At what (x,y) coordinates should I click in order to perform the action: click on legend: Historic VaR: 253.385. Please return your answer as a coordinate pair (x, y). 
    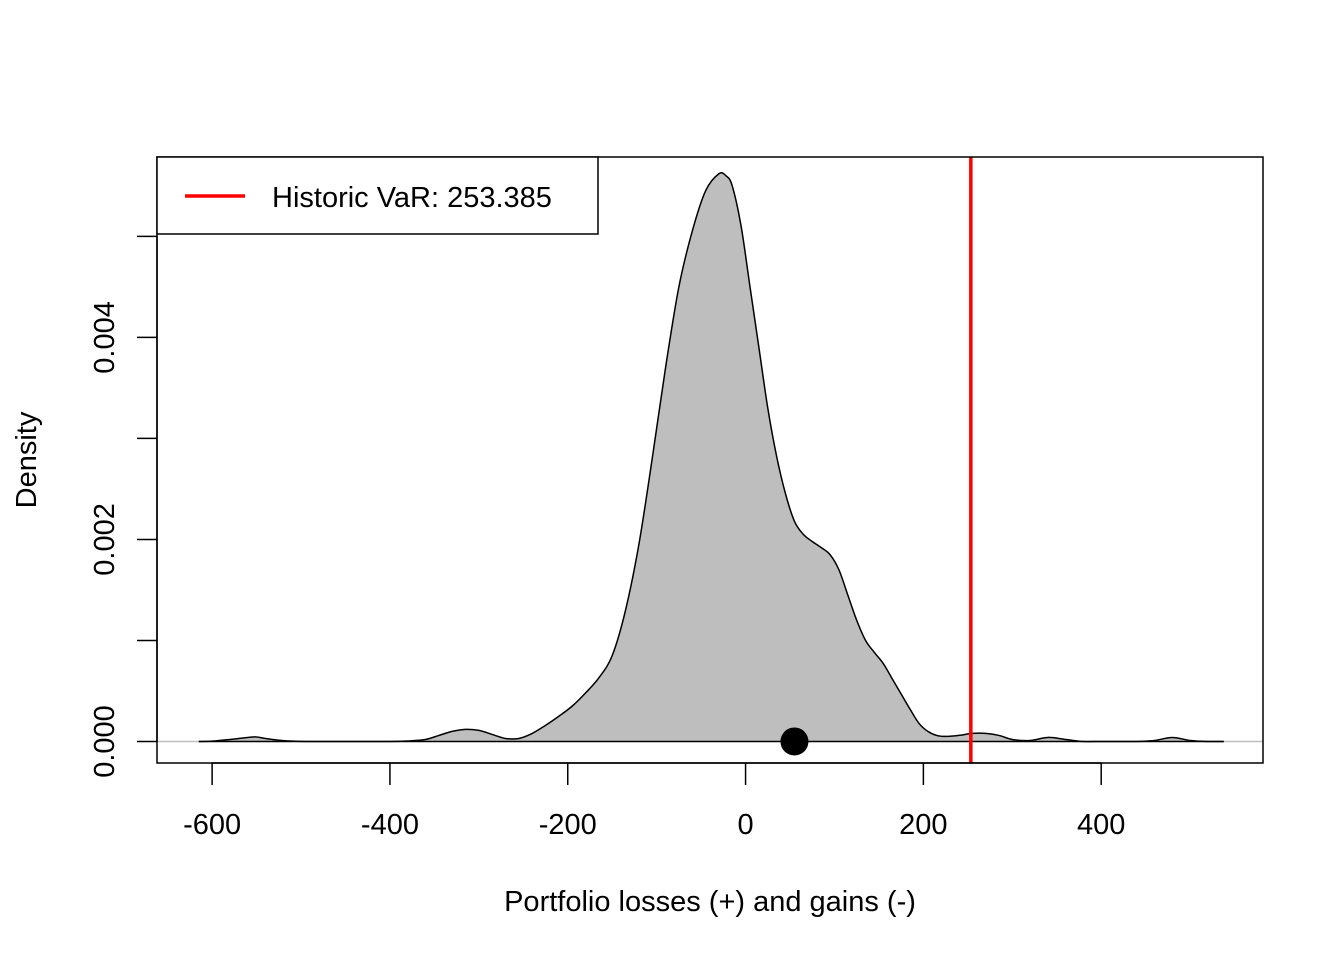
    Looking at the image, I should click on (377, 195).